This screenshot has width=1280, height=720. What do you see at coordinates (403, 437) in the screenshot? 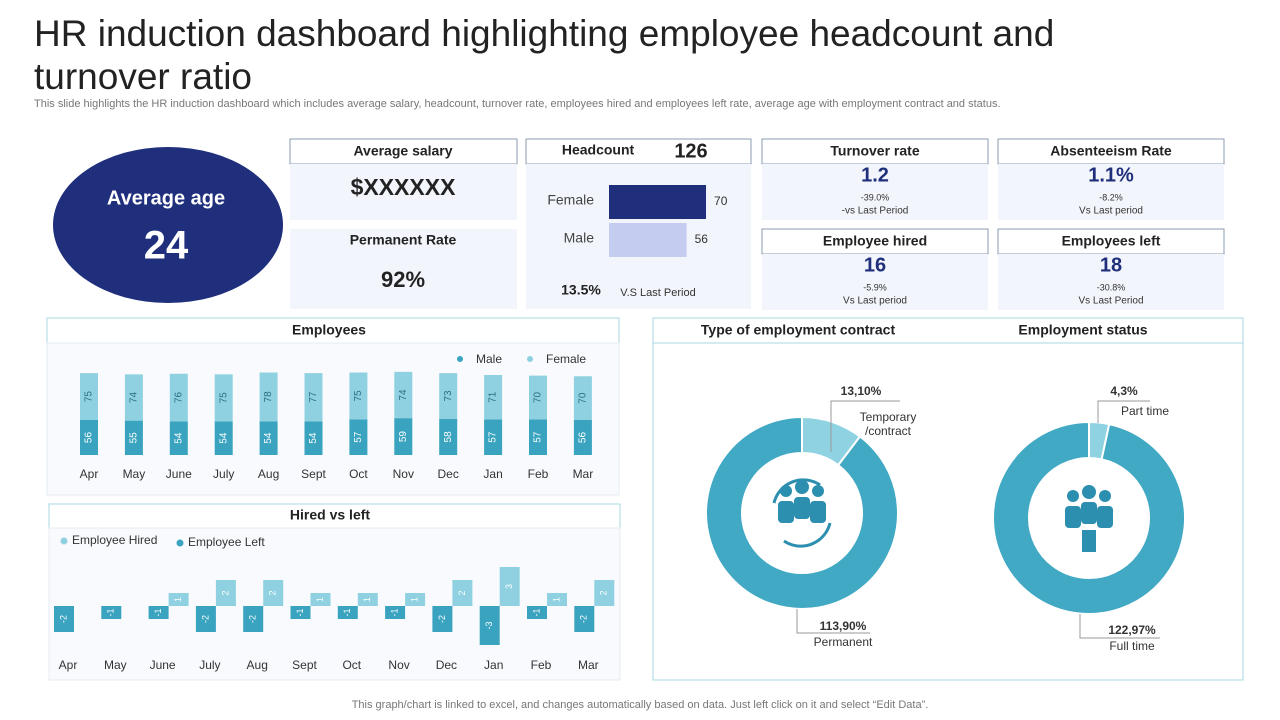
I see `bar-label: 59` at bounding box center [403, 437].